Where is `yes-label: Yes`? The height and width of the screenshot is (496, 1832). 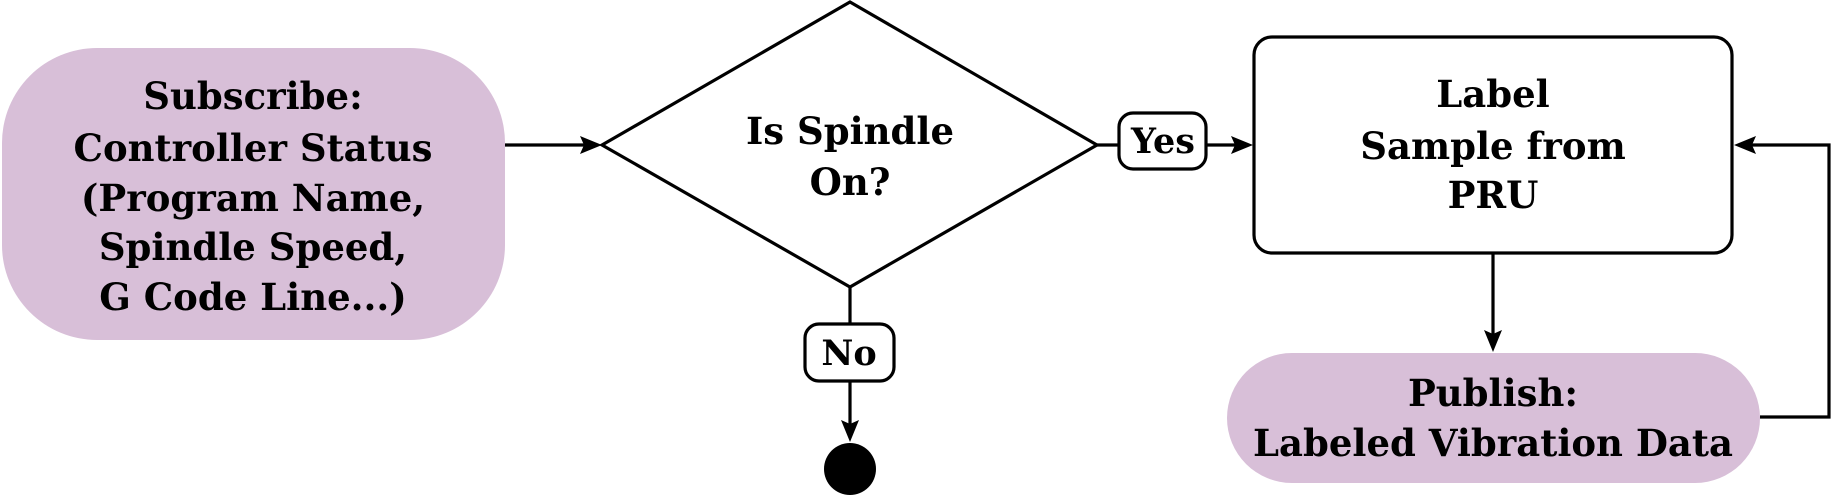 yes-label: Yes is located at coordinates (1162, 141).